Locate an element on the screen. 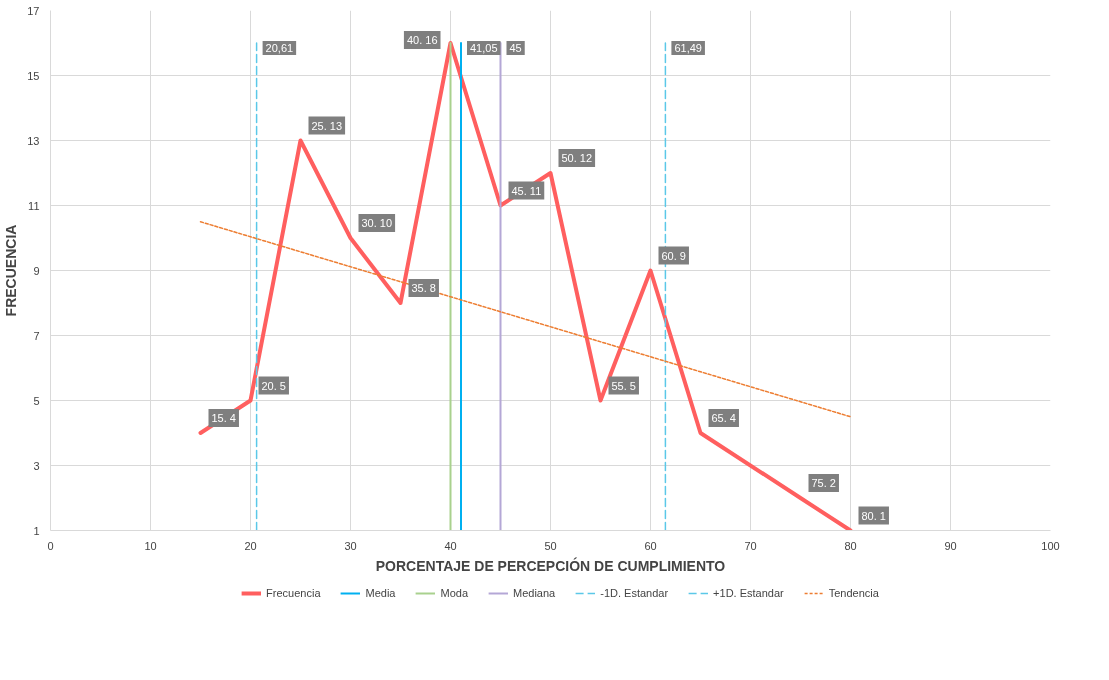 This screenshot has height=680, width=1109. data-label: 65. 4 is located at coordinates (723, 418).